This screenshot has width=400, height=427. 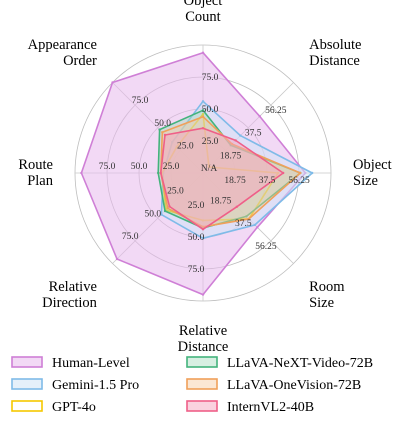 I want to click on legend-item-llava-onevision-72b: LLaVA-OneVision-72B, so click(x=273, y=385).